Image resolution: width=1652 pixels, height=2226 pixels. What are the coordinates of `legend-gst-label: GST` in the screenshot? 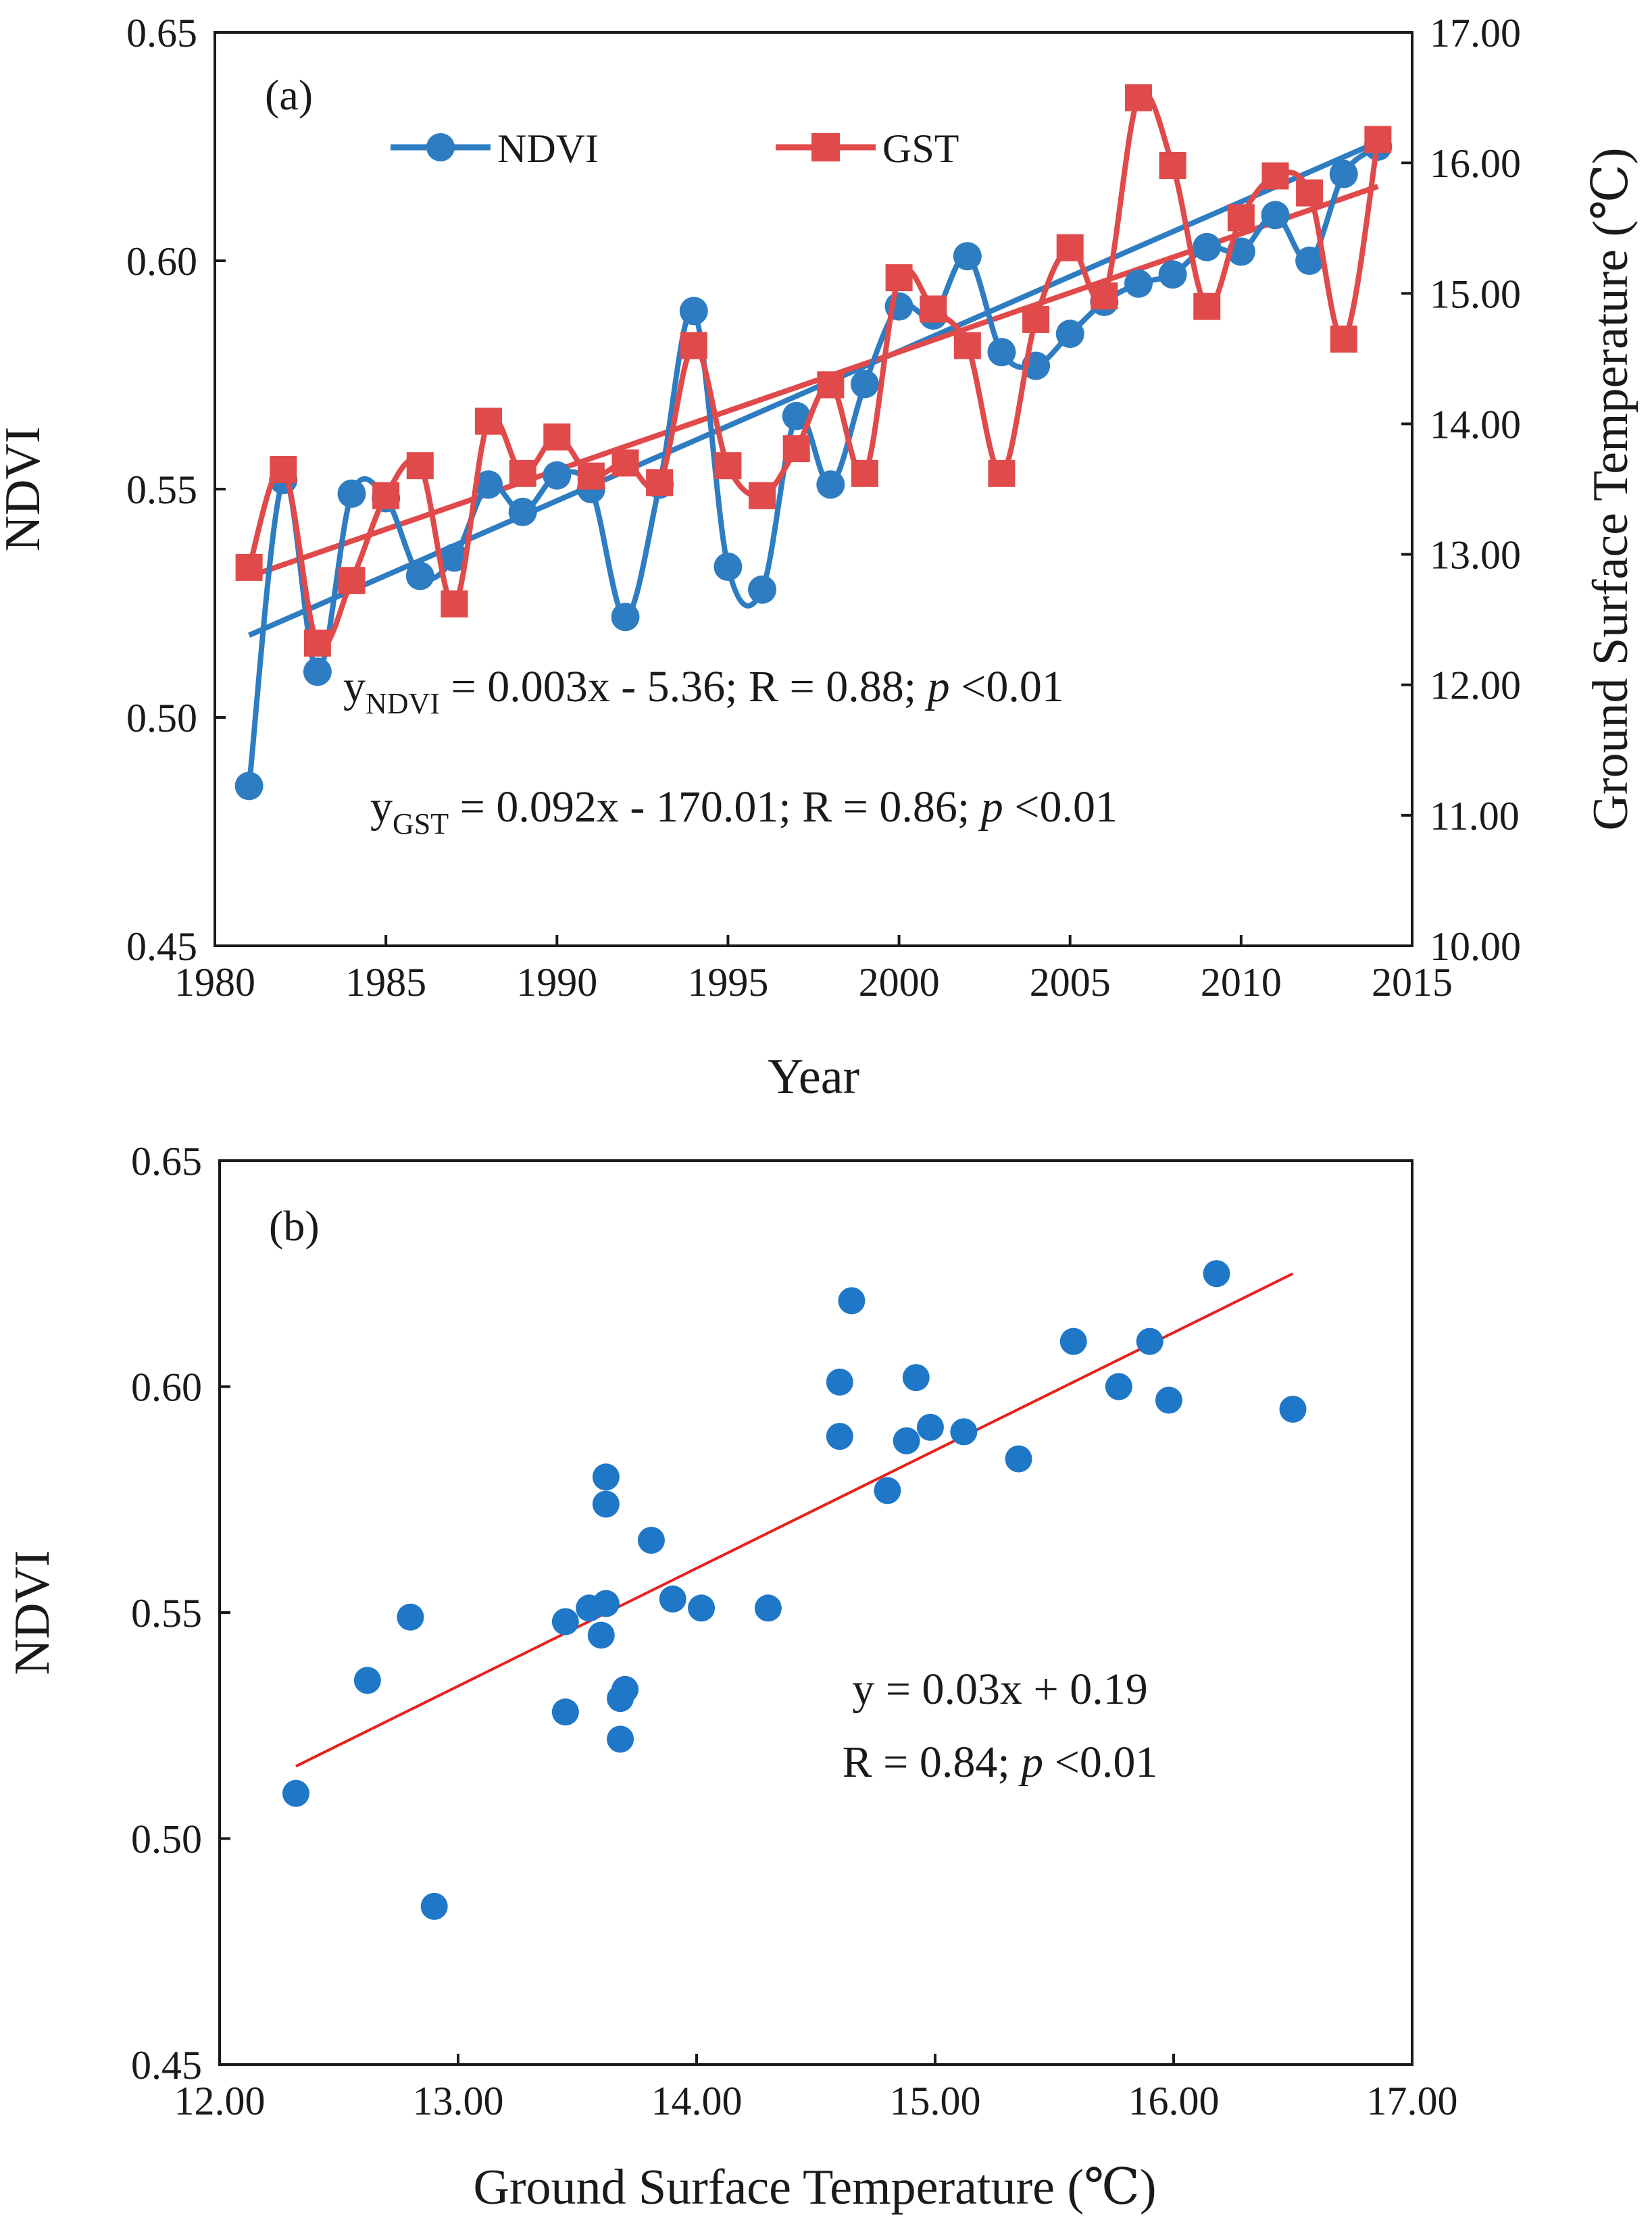 It's located at (920, 148).